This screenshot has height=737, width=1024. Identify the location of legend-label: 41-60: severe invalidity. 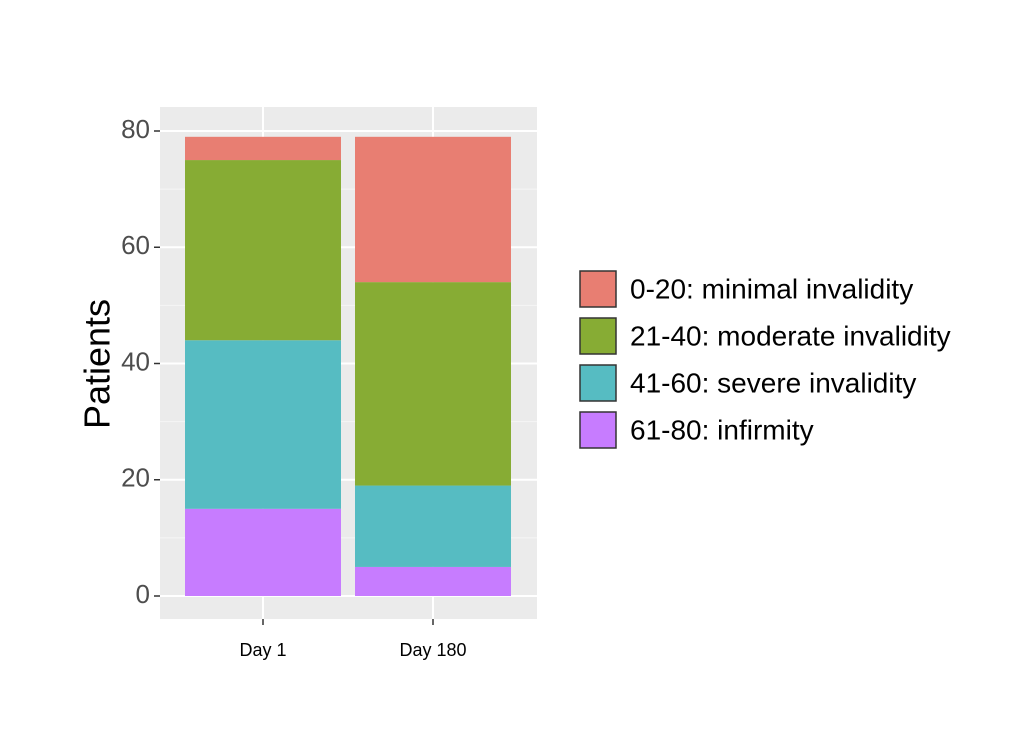
(773, 382).